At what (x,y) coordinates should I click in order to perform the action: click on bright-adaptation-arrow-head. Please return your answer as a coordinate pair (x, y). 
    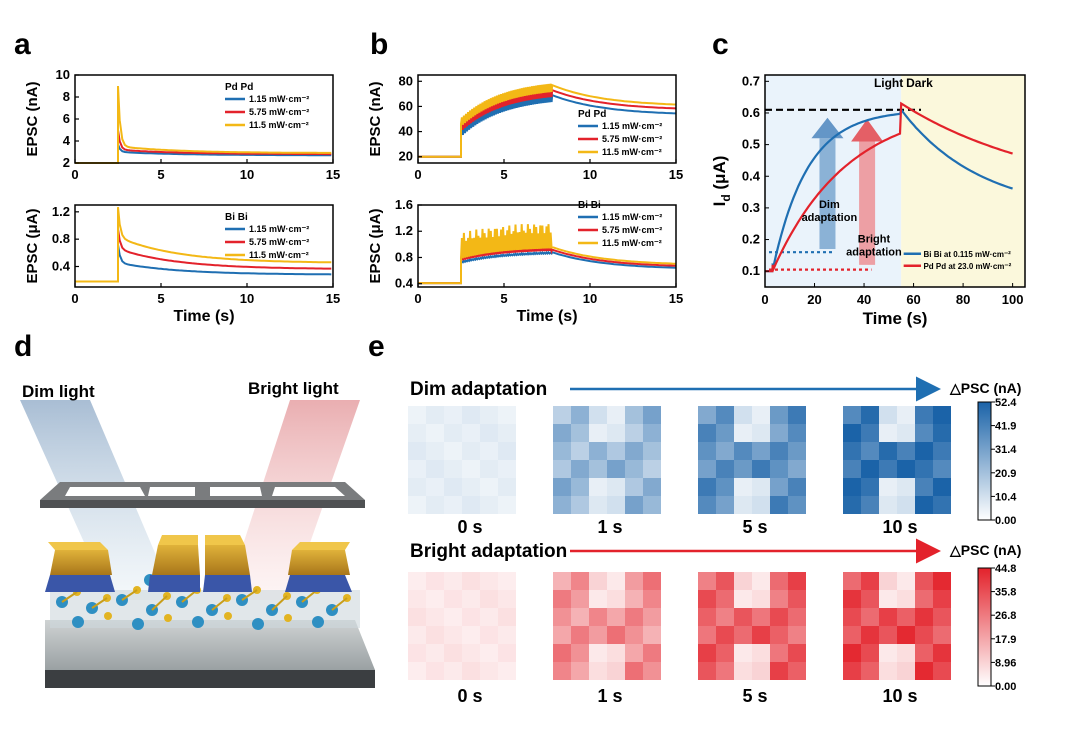
    Looking at the image, I should click on (867, 130).